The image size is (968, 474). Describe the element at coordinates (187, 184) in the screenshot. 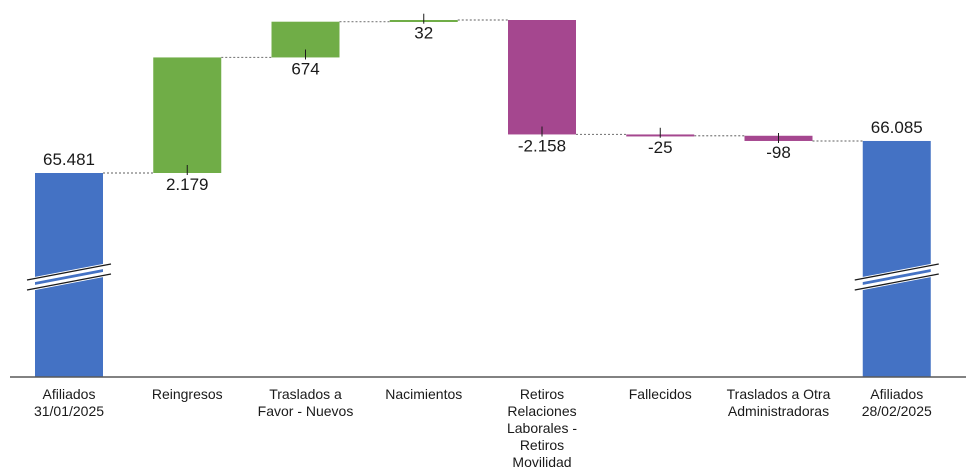

I see `data-label: 2.179` at that location.